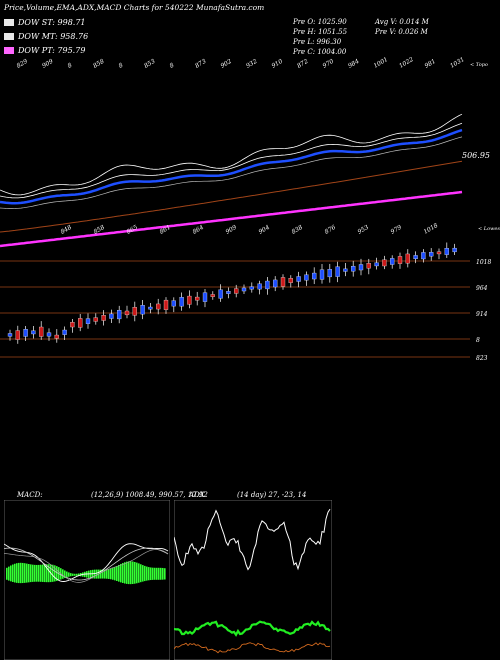 This screenshot has width=500, height=660. I want to click on info-open: Pre O: 1025.90, so click(320, 22).